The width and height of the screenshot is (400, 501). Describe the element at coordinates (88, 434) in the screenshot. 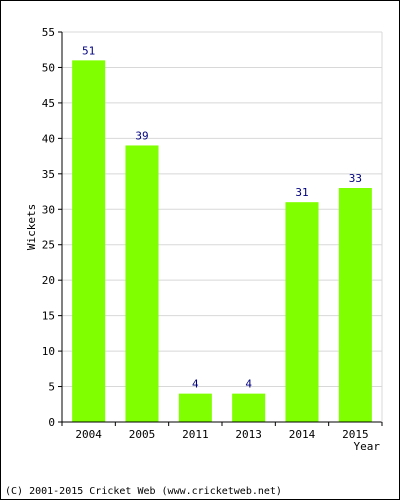

I see `x-tick-label-2004: 2004` at that location.